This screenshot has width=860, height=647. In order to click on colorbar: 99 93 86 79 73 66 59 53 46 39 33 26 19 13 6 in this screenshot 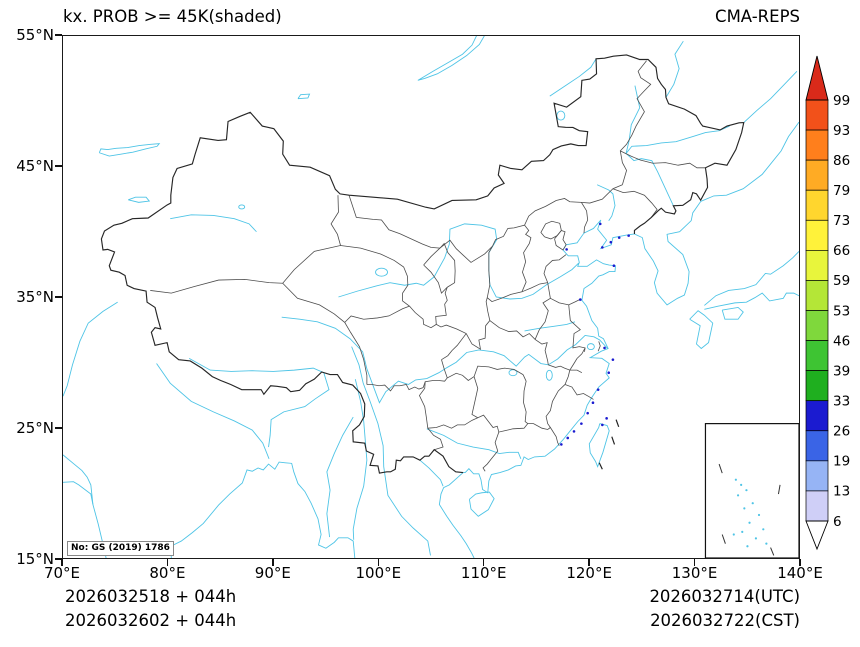, I will do `click(831, 304)`.